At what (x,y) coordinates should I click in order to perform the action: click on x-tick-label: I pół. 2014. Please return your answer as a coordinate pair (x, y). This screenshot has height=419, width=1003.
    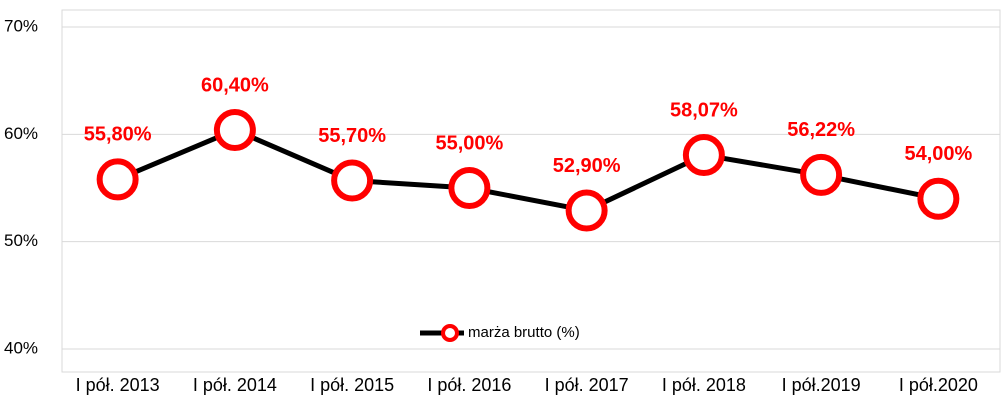
    Looking at the image, I should click on (235, 385).